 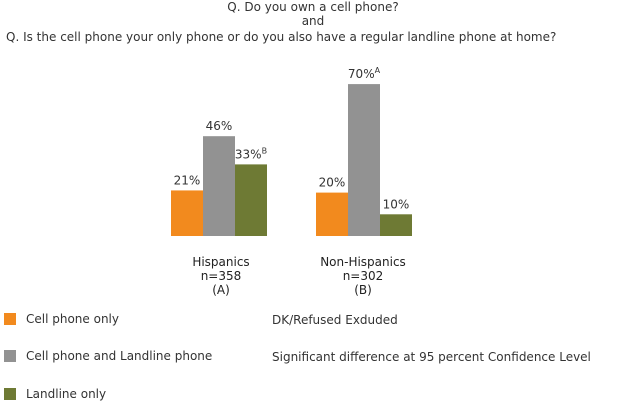 What do you see at coordinates (378, 70) in the screenshot?
I see `significance-marker: A` at bounding box center [378, 70].